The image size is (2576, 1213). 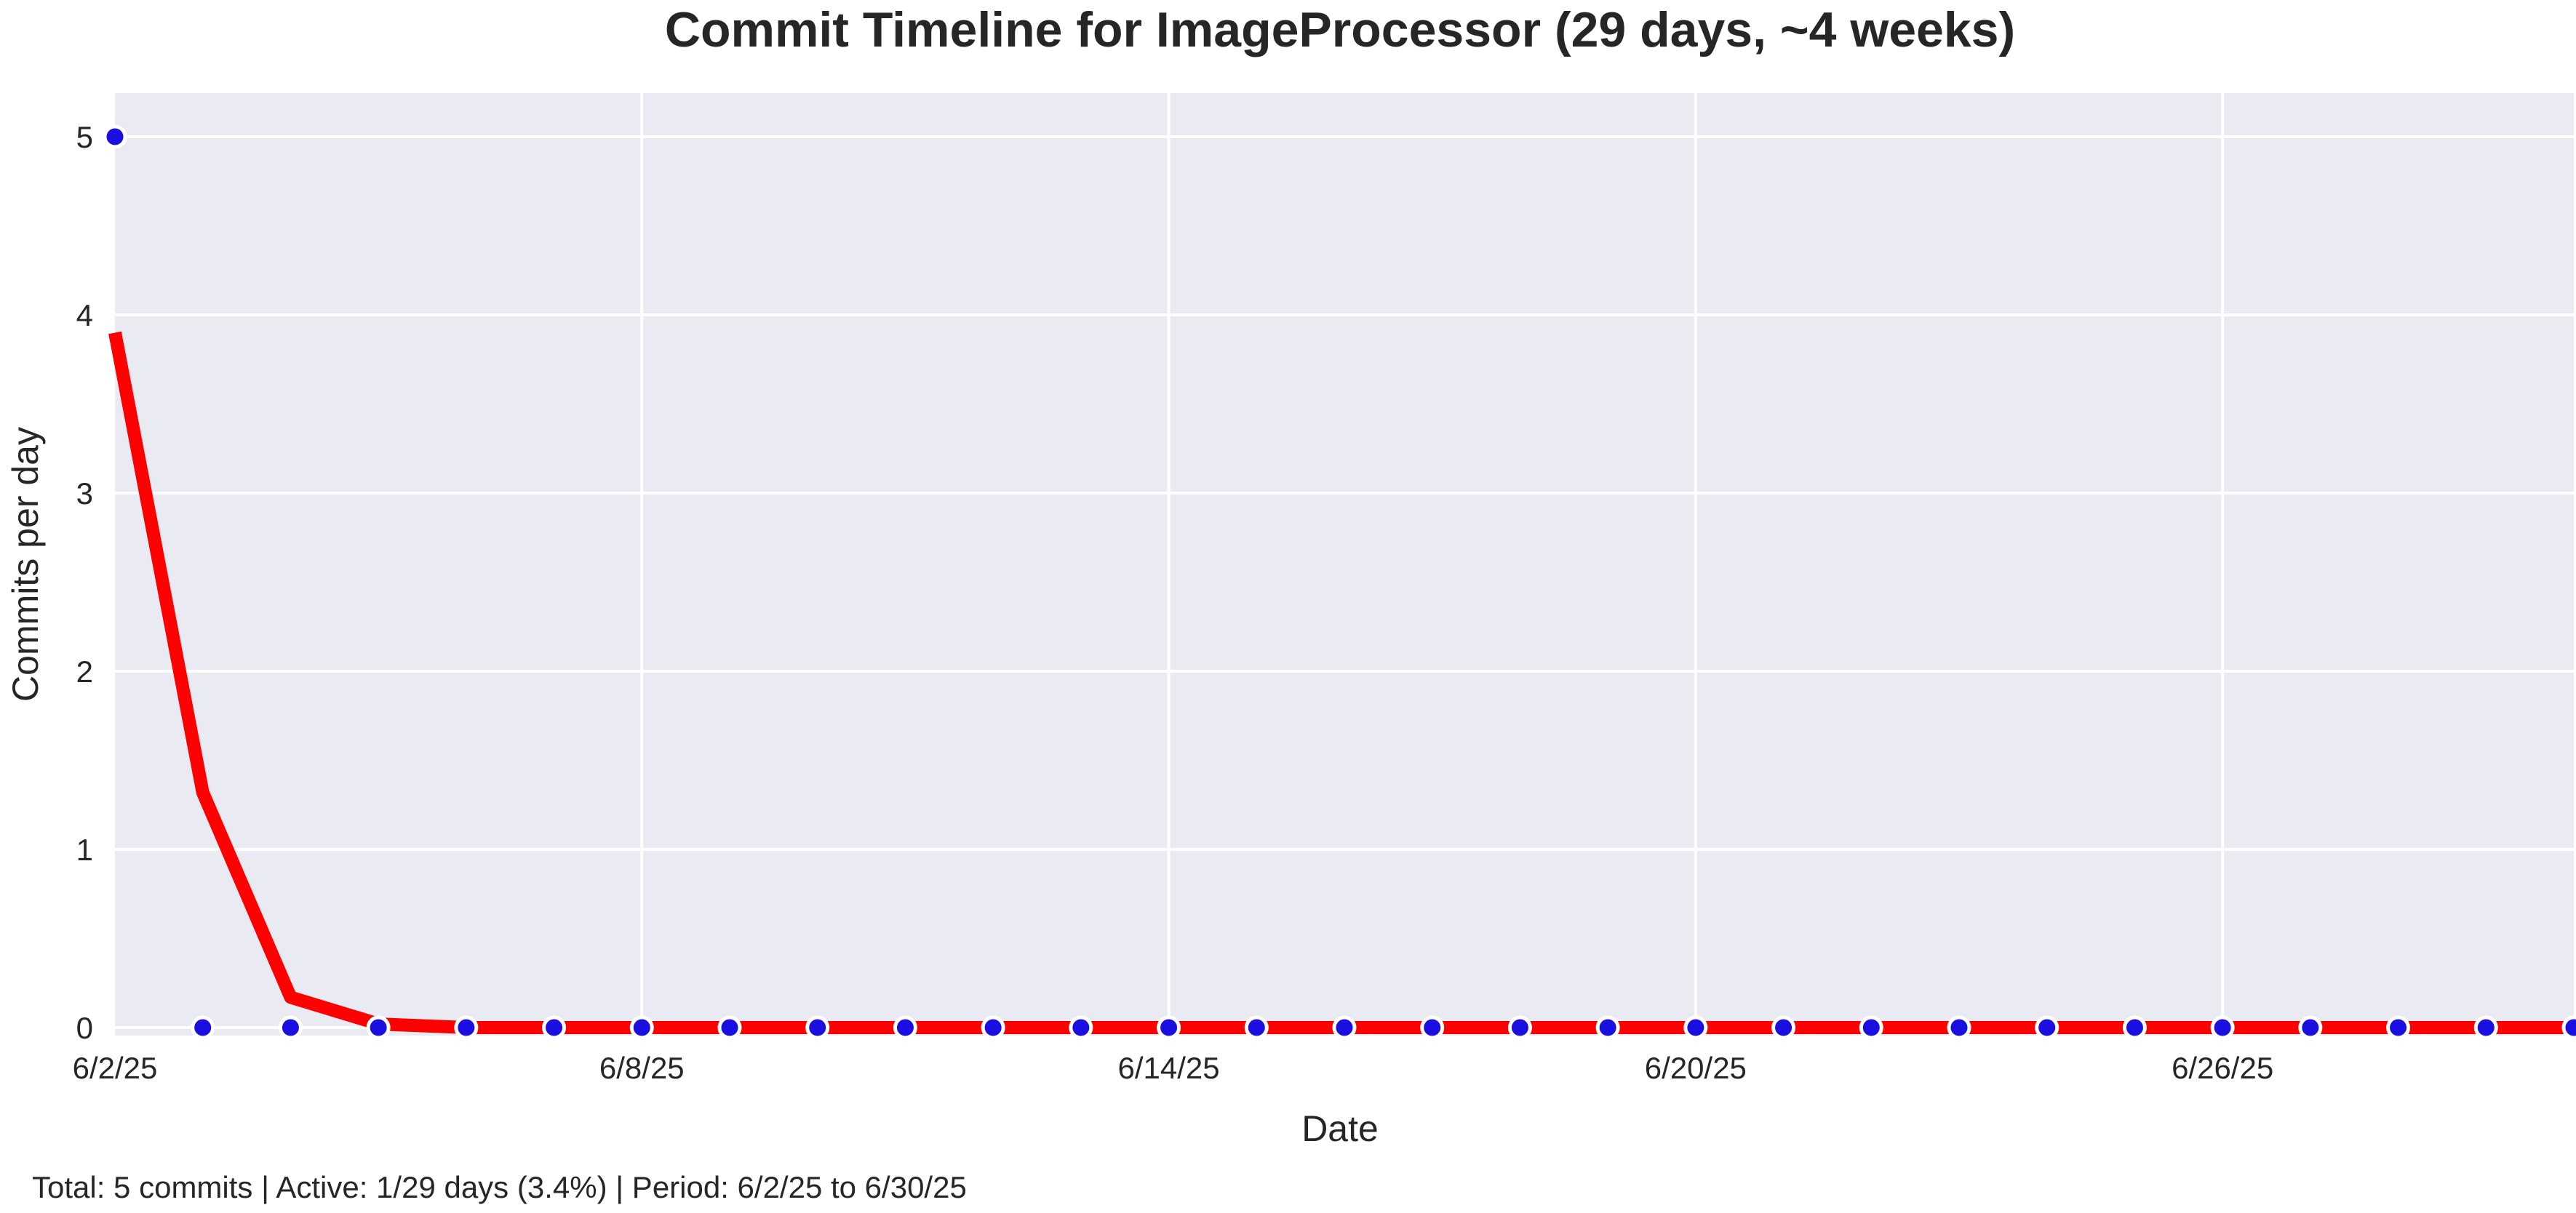 I want to click on y-tick-label: 2, so click(x=84, y=671).